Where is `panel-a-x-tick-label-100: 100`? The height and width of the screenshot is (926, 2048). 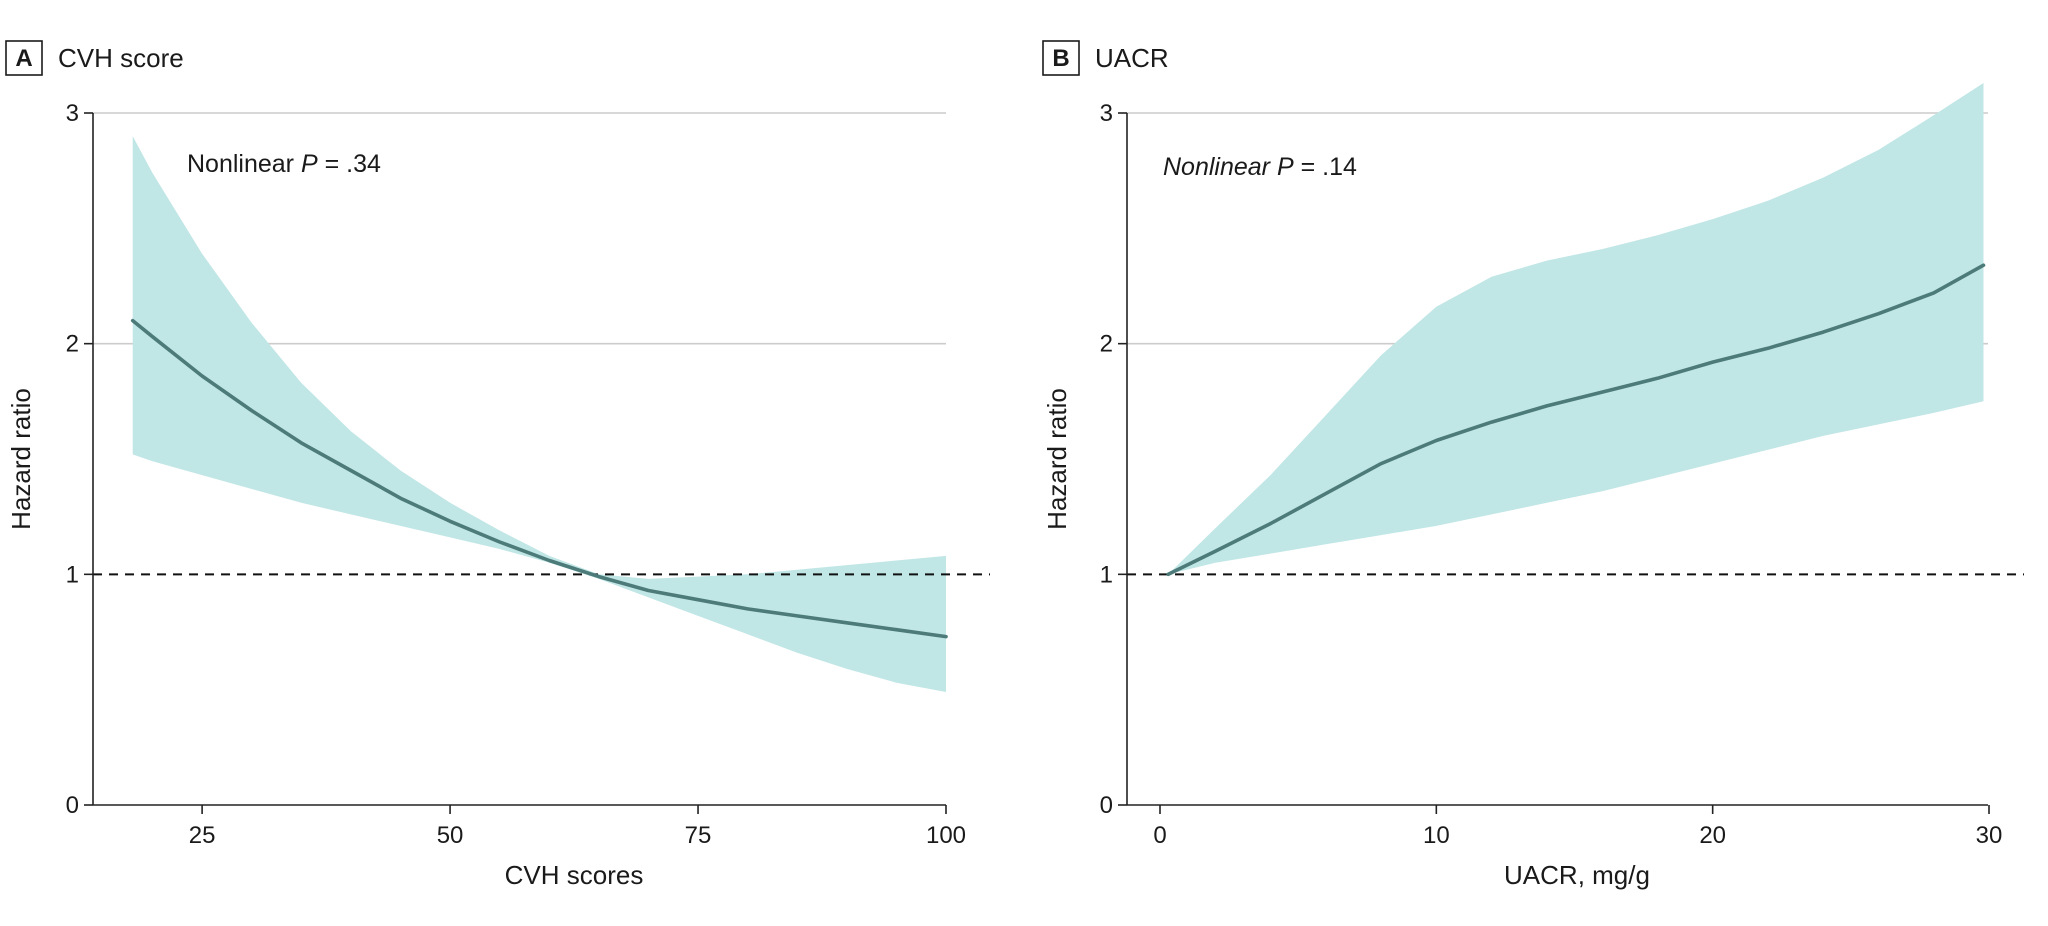 panel-a-x-tick-label-100: 100 is located at coordinates (946, 835).